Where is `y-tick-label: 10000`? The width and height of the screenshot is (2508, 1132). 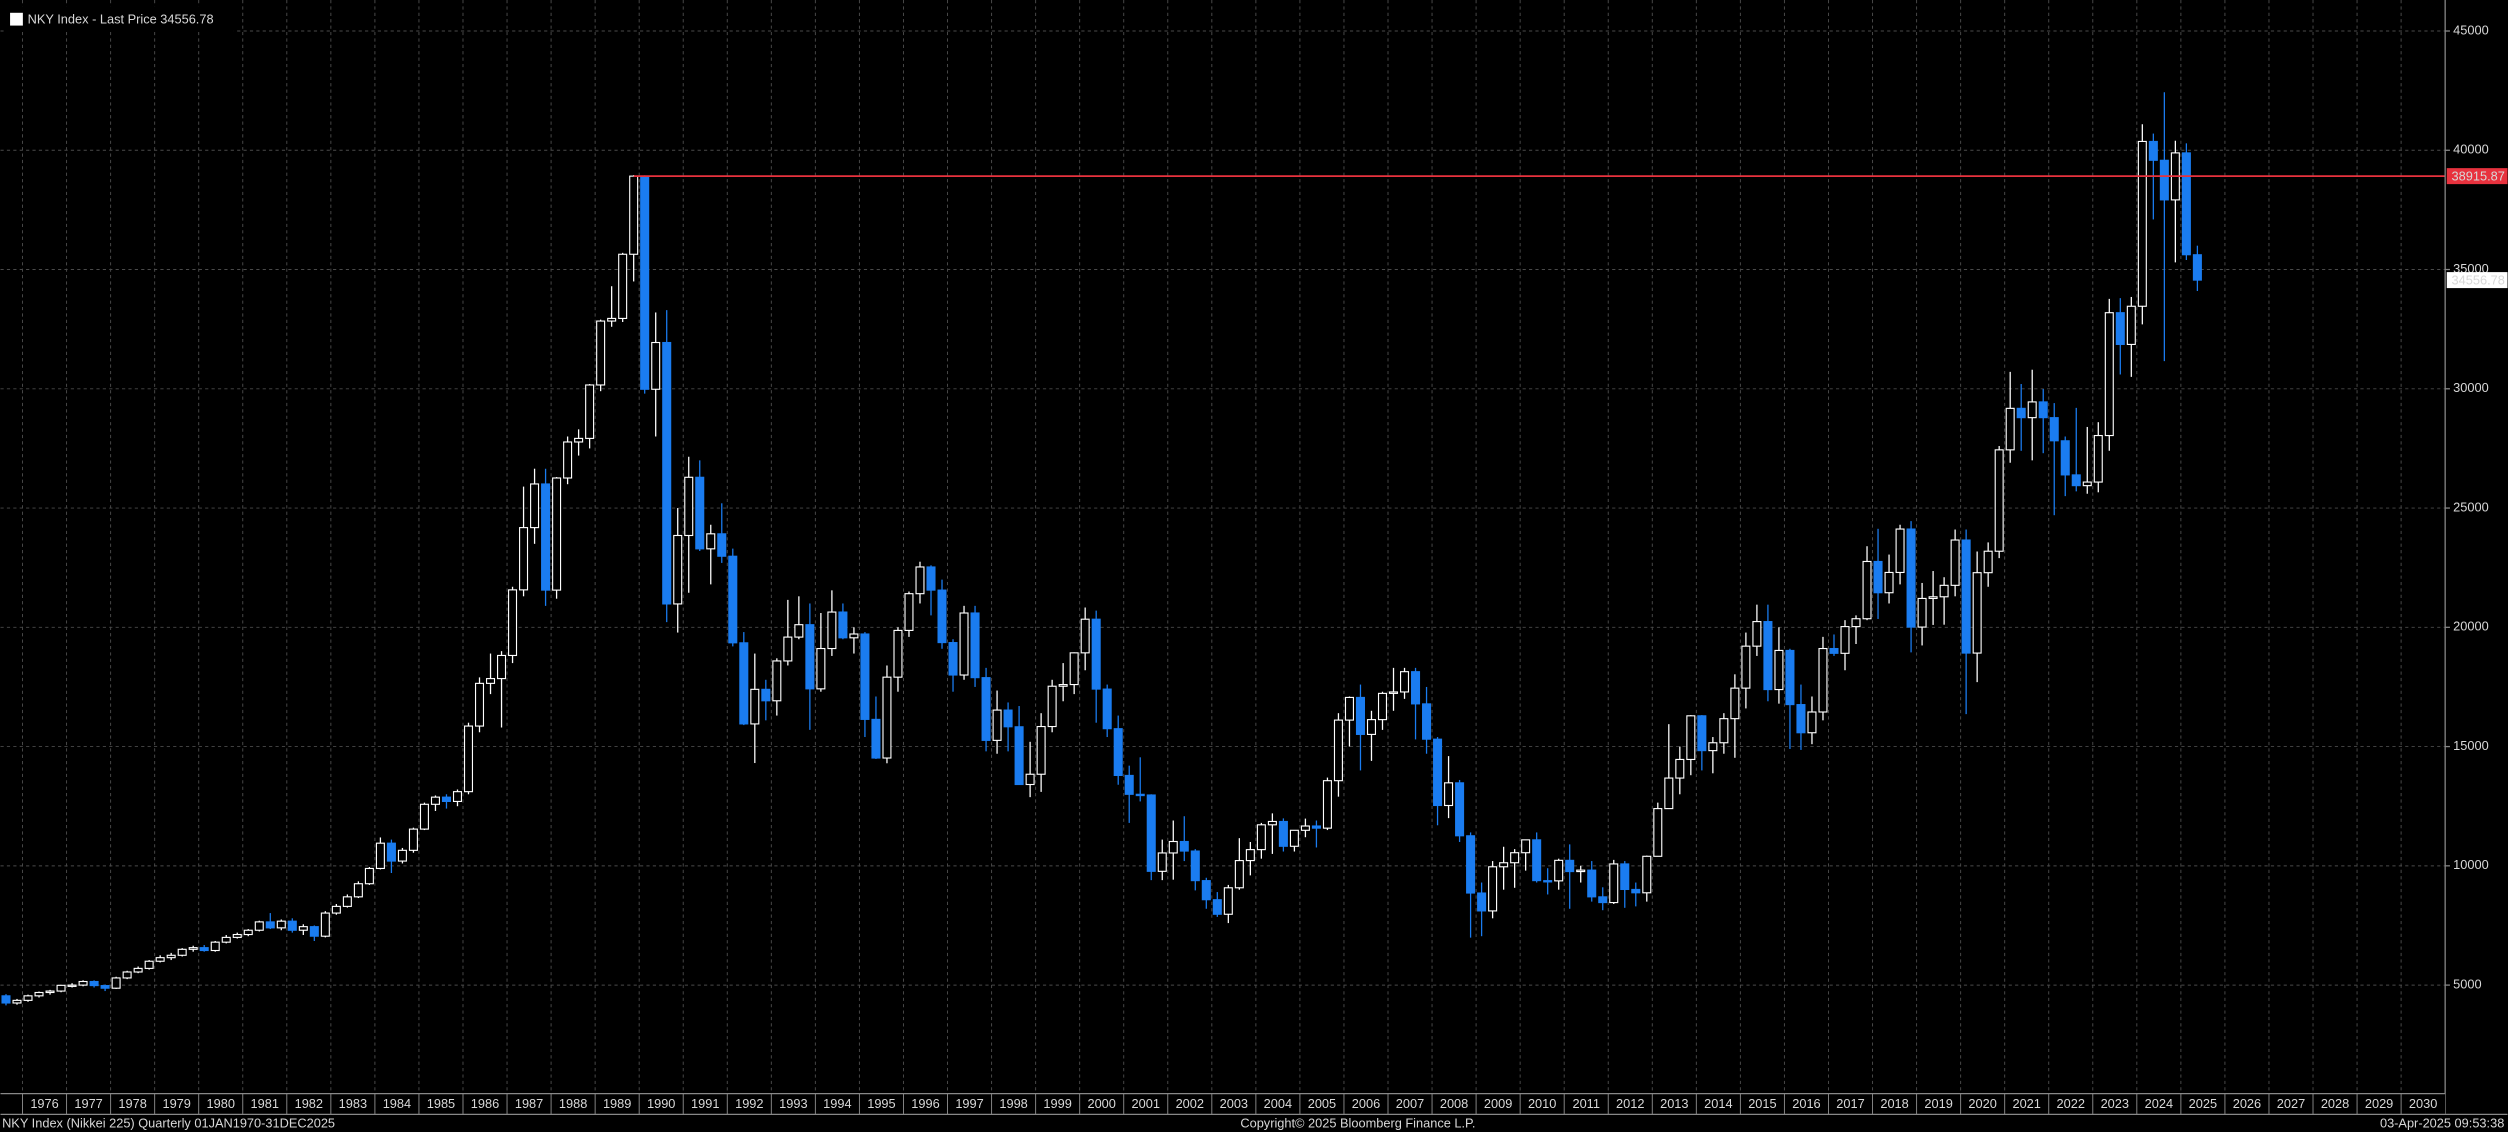 y-tick-label: 10000 is located at coordinates (2471, 864).